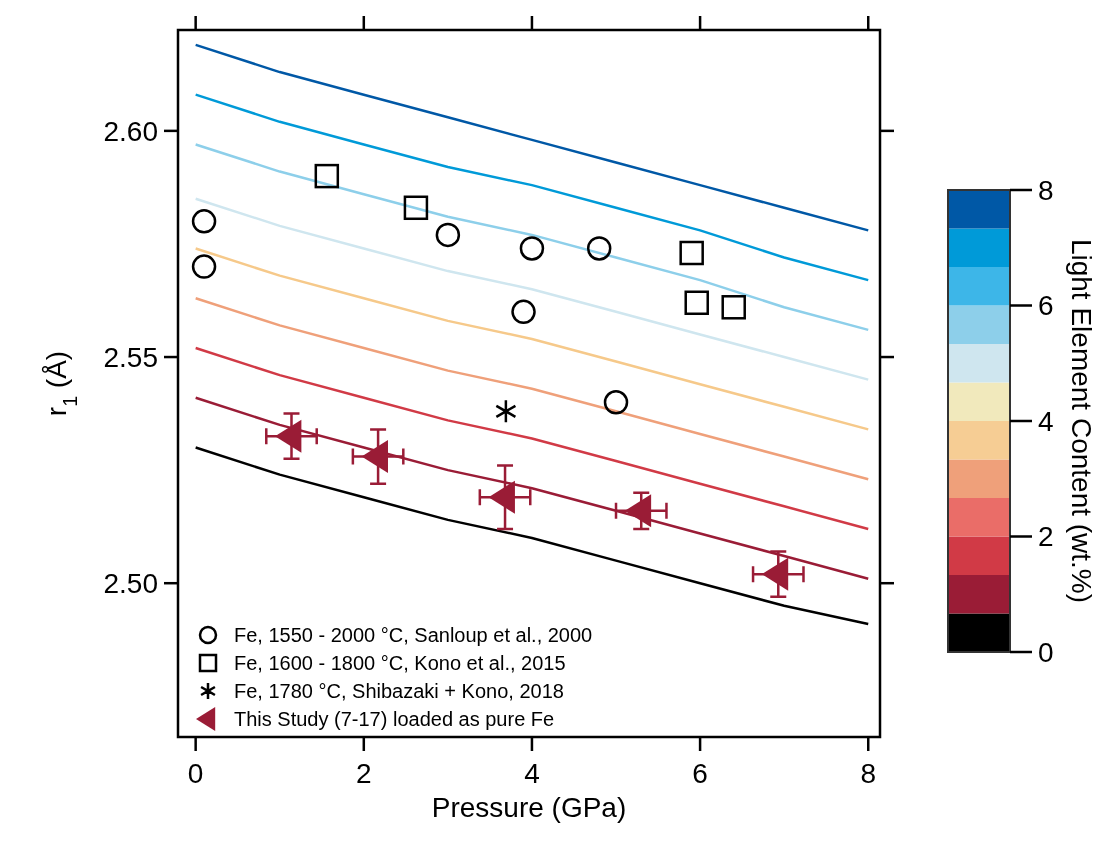 Image resolution: width=1101 pixels, height=854 pixels. What do you see at coordinates (700, 773) in the screenshot?
I see `x-tick-label: 6` at bounding box center [700, 773].